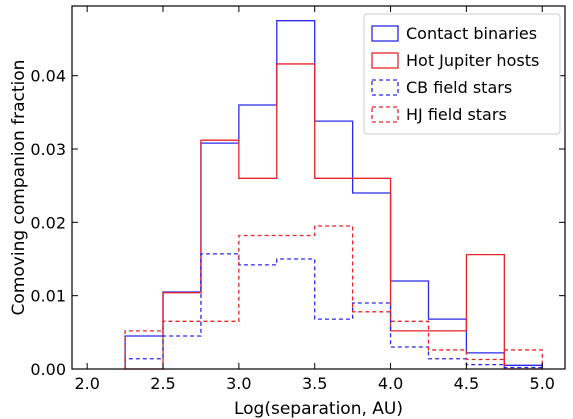 Image resolution: width=573 pixels, height=419 pixels. I want to click on legend-box, so click(462, 74).